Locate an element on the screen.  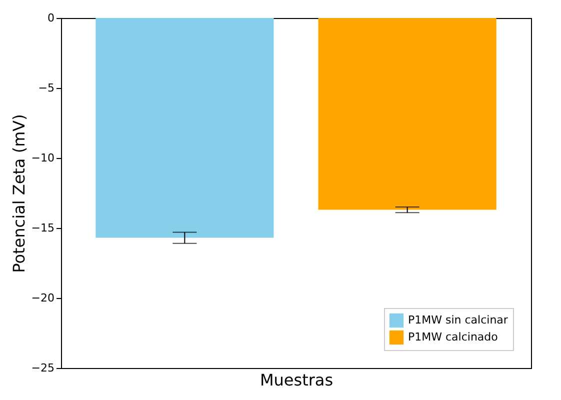
x-axis-title: Muestras is located at coordinates (297, 380).